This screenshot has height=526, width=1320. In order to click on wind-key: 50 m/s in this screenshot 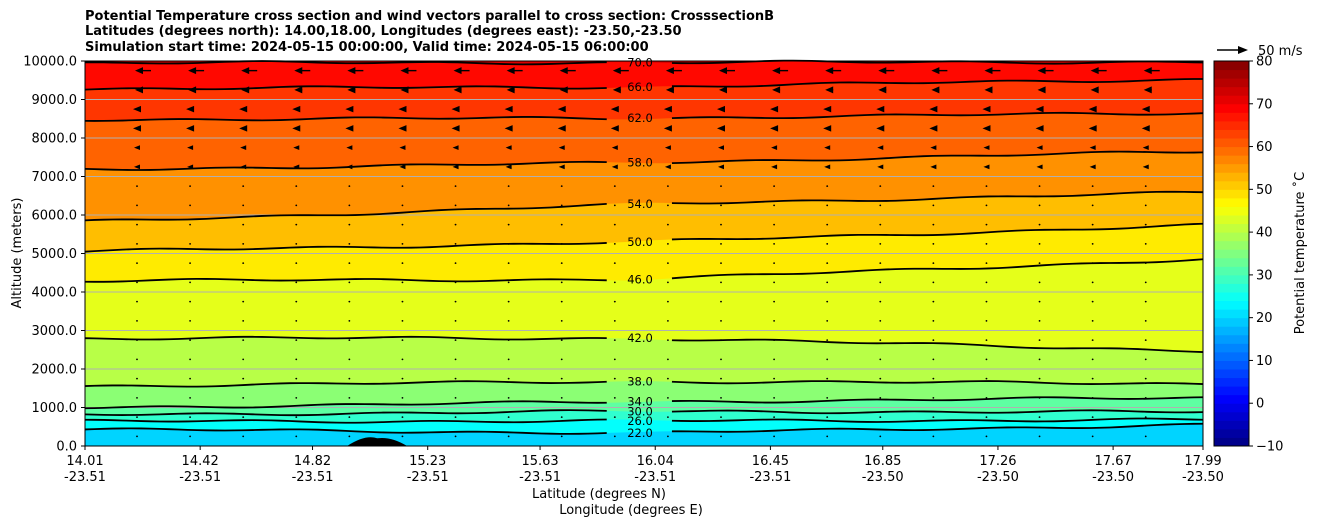, I will do `click(1260, 51)`.